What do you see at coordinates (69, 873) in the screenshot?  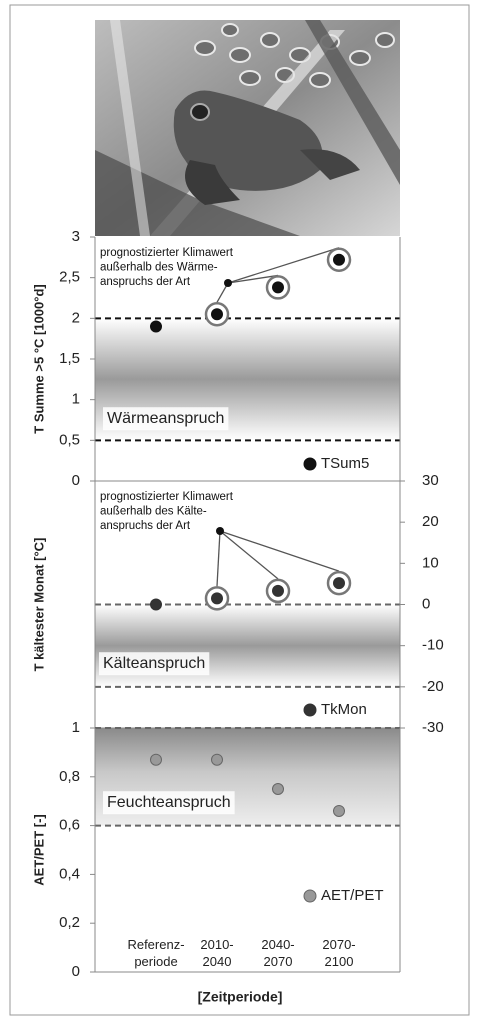 I see `y-tick-label: 0,4` at bounding box center [69, 873].